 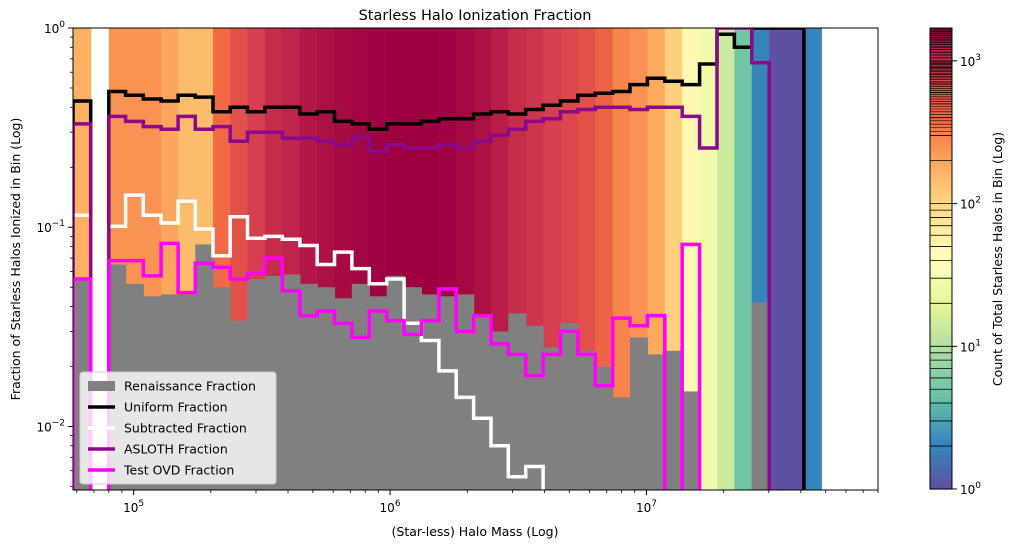 I want to click on legend-box, so click(x=178, y=428).